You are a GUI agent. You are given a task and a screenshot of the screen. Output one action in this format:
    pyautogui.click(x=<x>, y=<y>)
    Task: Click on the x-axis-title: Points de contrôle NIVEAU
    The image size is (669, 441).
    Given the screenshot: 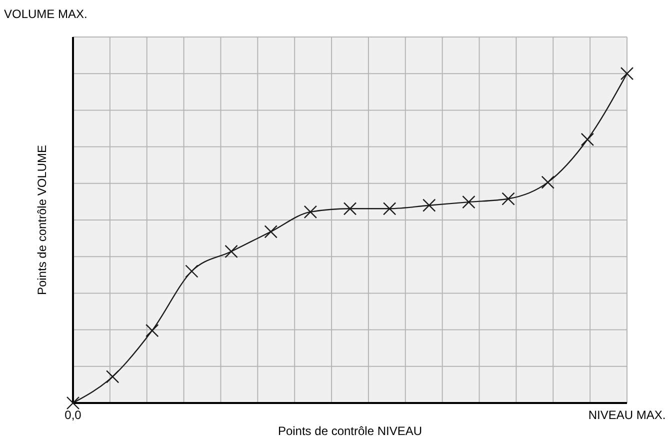 What is the action you would take?
    pyautogui.click(x=350, y=431)
    